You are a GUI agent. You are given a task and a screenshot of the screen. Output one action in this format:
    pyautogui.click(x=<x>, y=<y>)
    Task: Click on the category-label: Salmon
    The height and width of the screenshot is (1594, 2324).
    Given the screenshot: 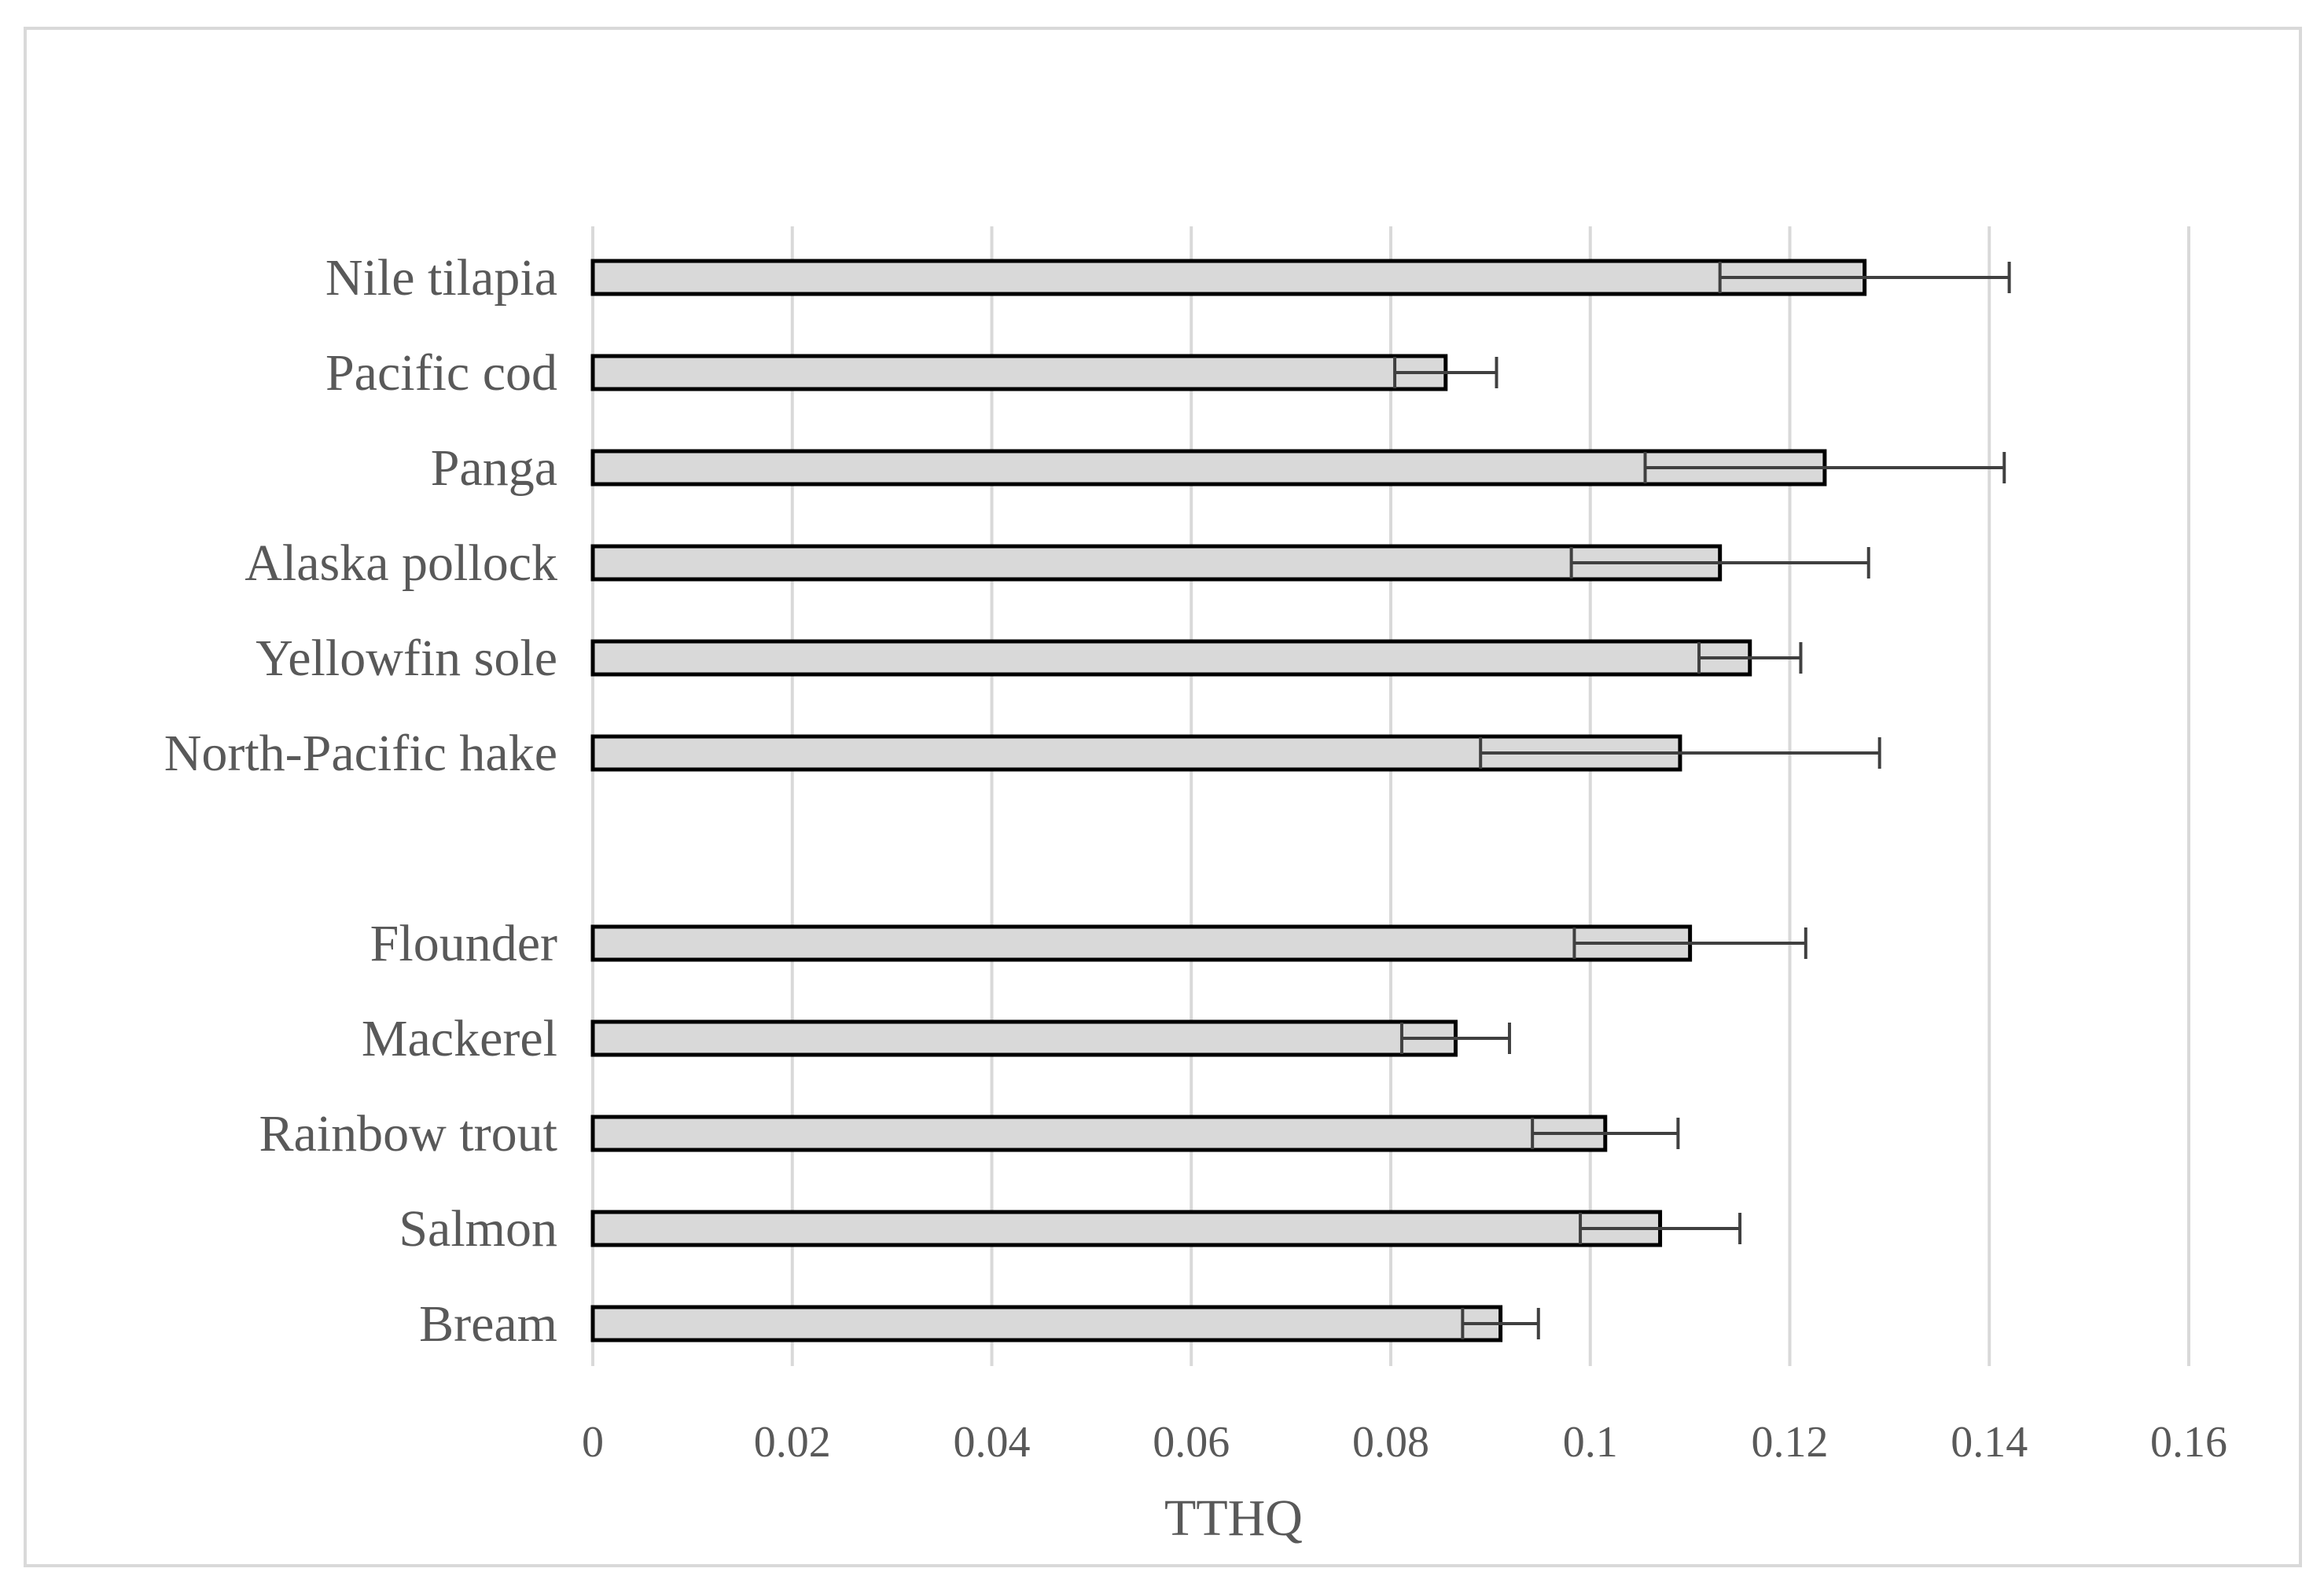 What is the action you would take?
    pyautogui.click(x=478, y=1229)
    